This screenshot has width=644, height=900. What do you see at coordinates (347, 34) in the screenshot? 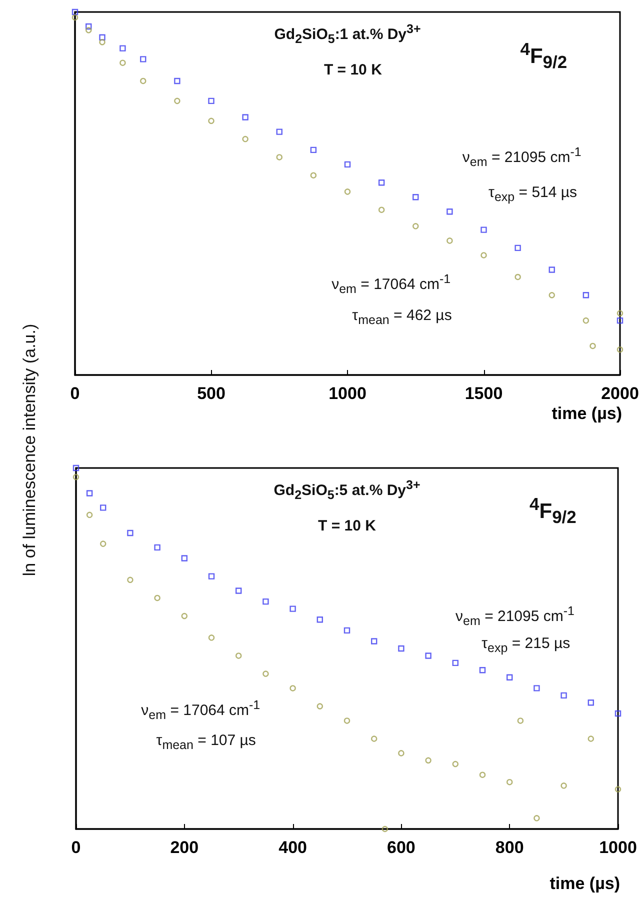
I see `annotation: Gd$_{2}$SiO$_{5}$:1 at.% Dy$^{3+}$` at bounding box center [347, 34].